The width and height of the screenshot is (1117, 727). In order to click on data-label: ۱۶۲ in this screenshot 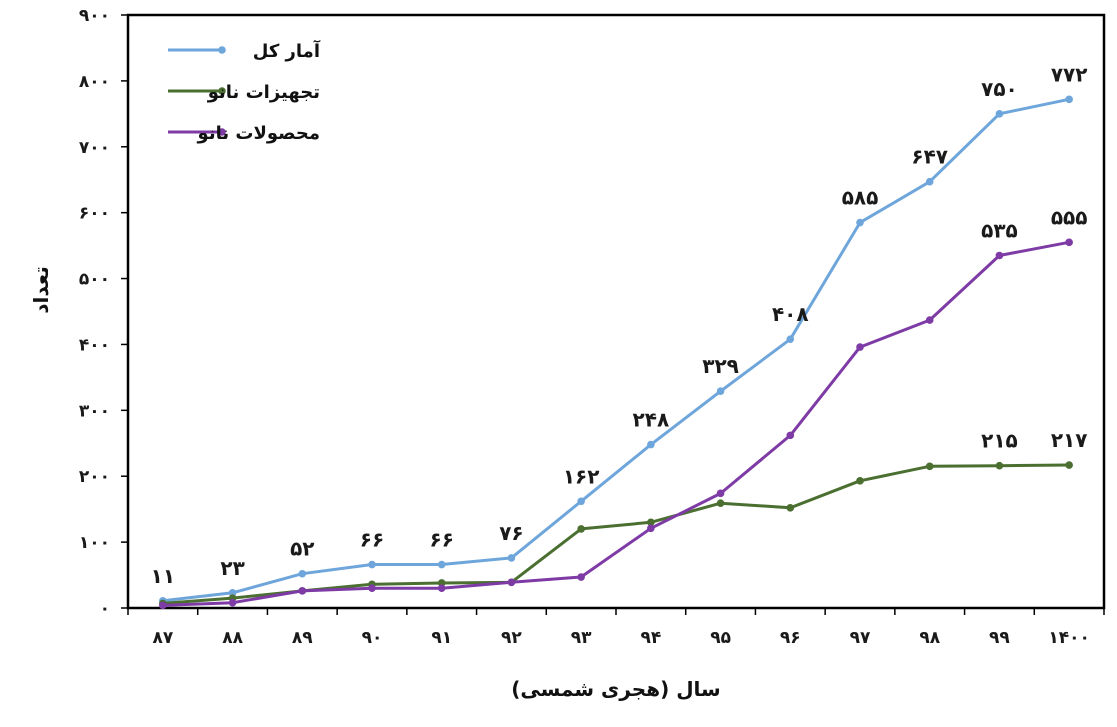, I will do `click(581, 476)`.